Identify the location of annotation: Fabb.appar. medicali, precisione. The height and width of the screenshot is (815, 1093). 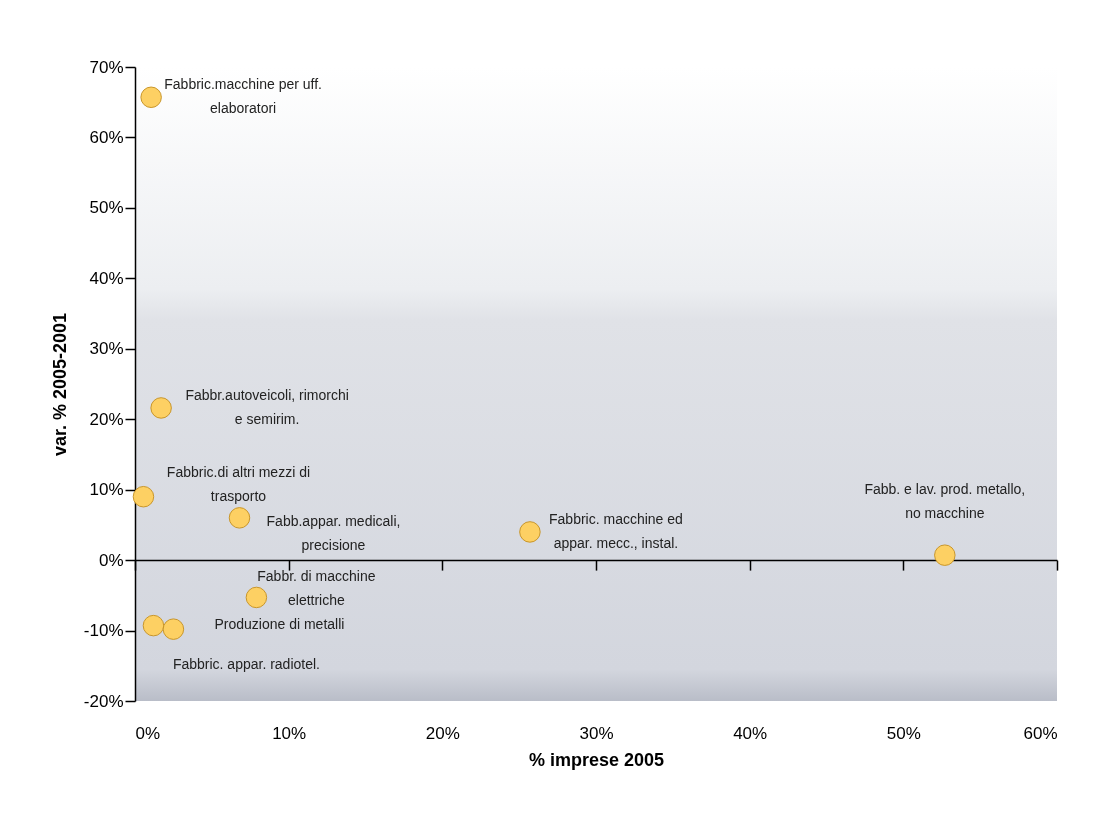
(333, 532).